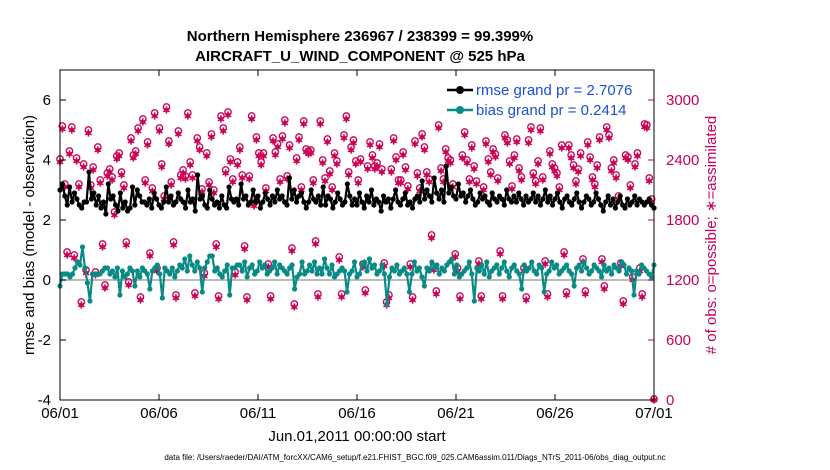 The height and width of the screenshot is (470, 830). Describe the element at coordinates (670, 400) in the screenshot. I see `y-tick-right-label: 0` at that location.